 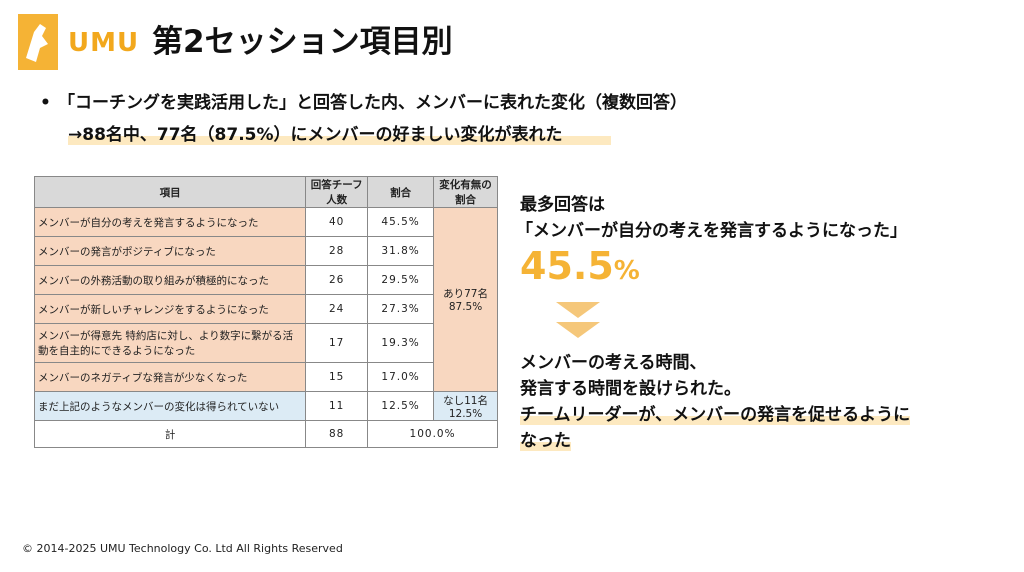 I want to click on row-item: メンバーのネガティブな発言が少なくなった, so click(x=170, y=377).